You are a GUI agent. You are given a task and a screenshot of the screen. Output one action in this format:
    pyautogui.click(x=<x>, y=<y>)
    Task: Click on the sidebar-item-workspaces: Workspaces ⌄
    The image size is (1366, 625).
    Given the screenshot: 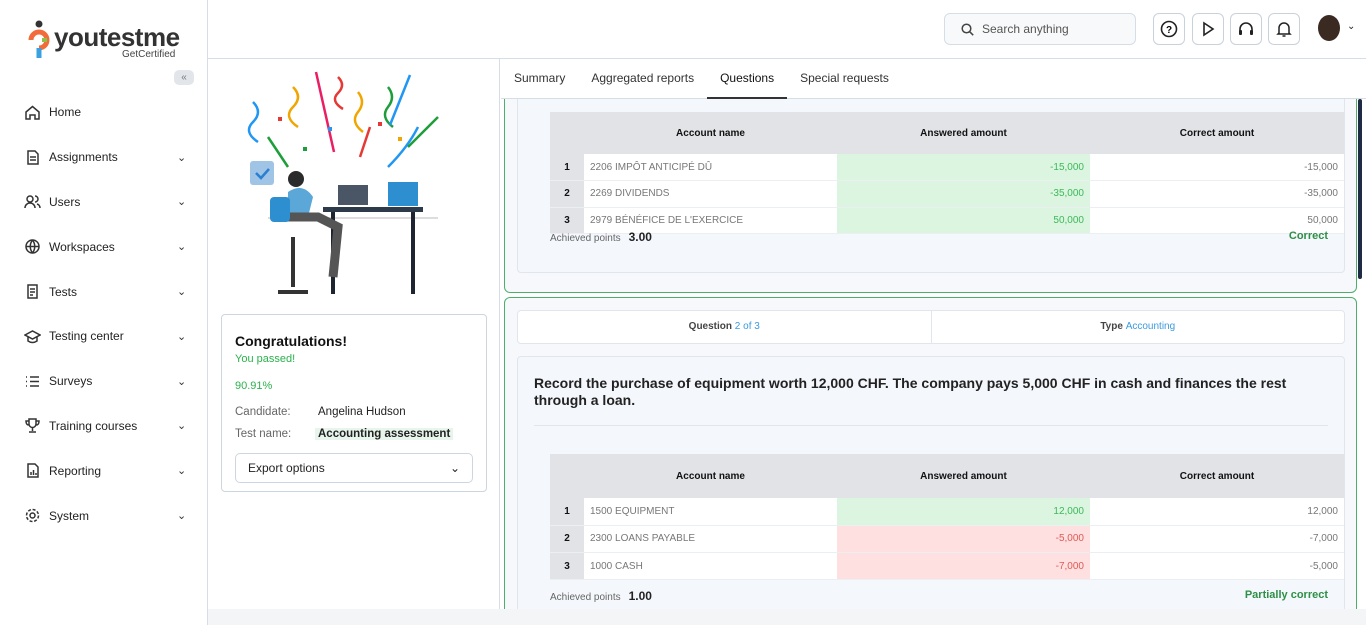 What is the action you would take?
    pyautogui.click(x=103, y=246)
    